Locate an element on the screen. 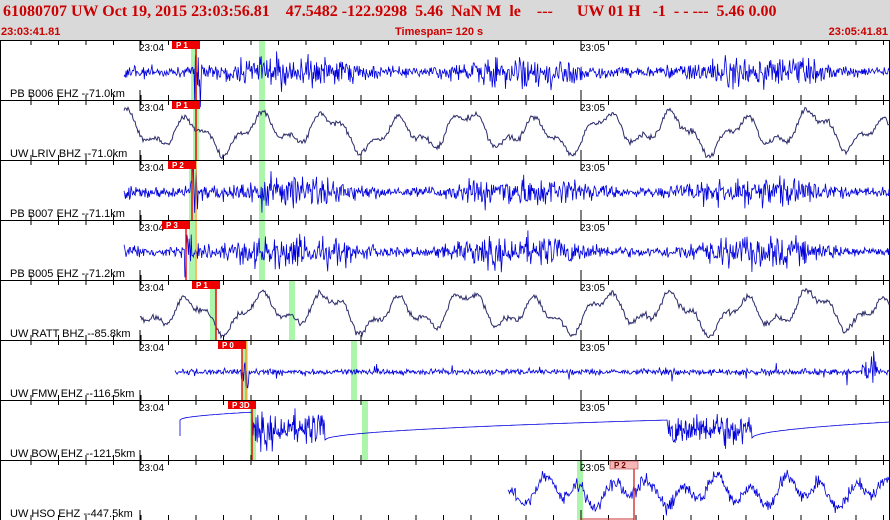 The width and height of the screenshot is (890, 520). trace-row: 23:04 23:05 P 3 PB B005 EHZ --71.2km is located at coordinates (445, 250).